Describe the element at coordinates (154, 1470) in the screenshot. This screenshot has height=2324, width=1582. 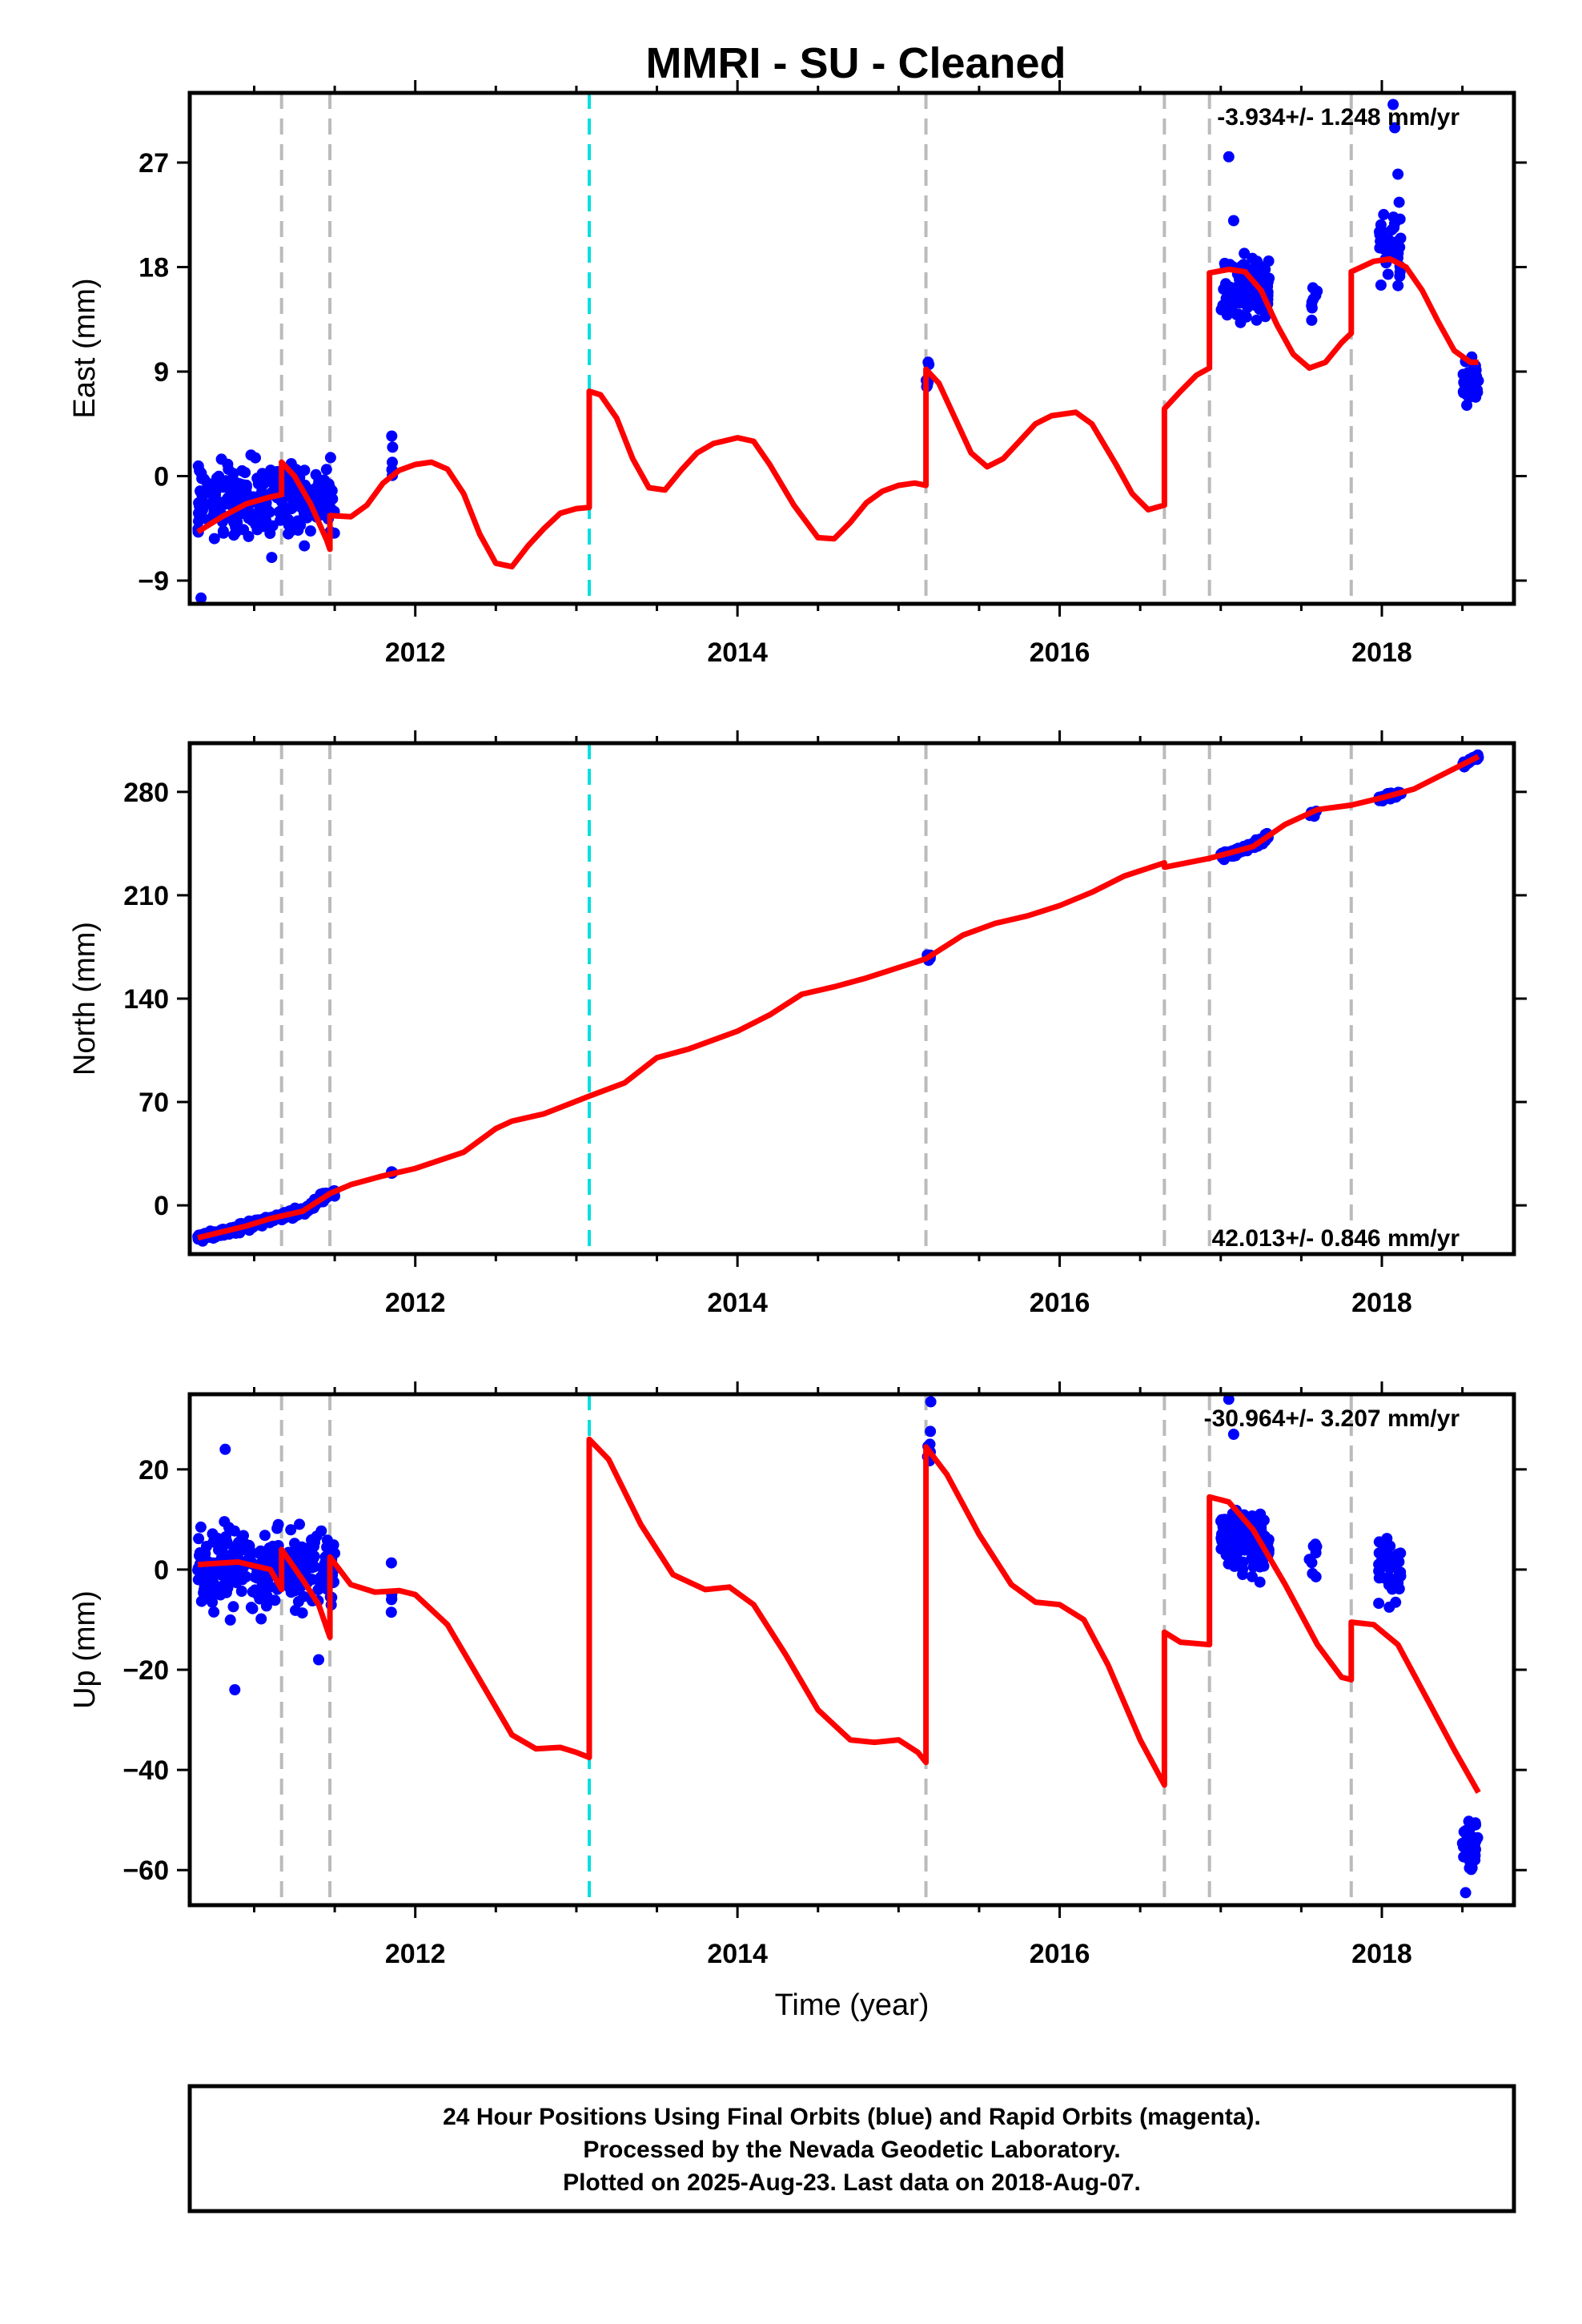
I see `y-tick-label-4: 20` at that location.